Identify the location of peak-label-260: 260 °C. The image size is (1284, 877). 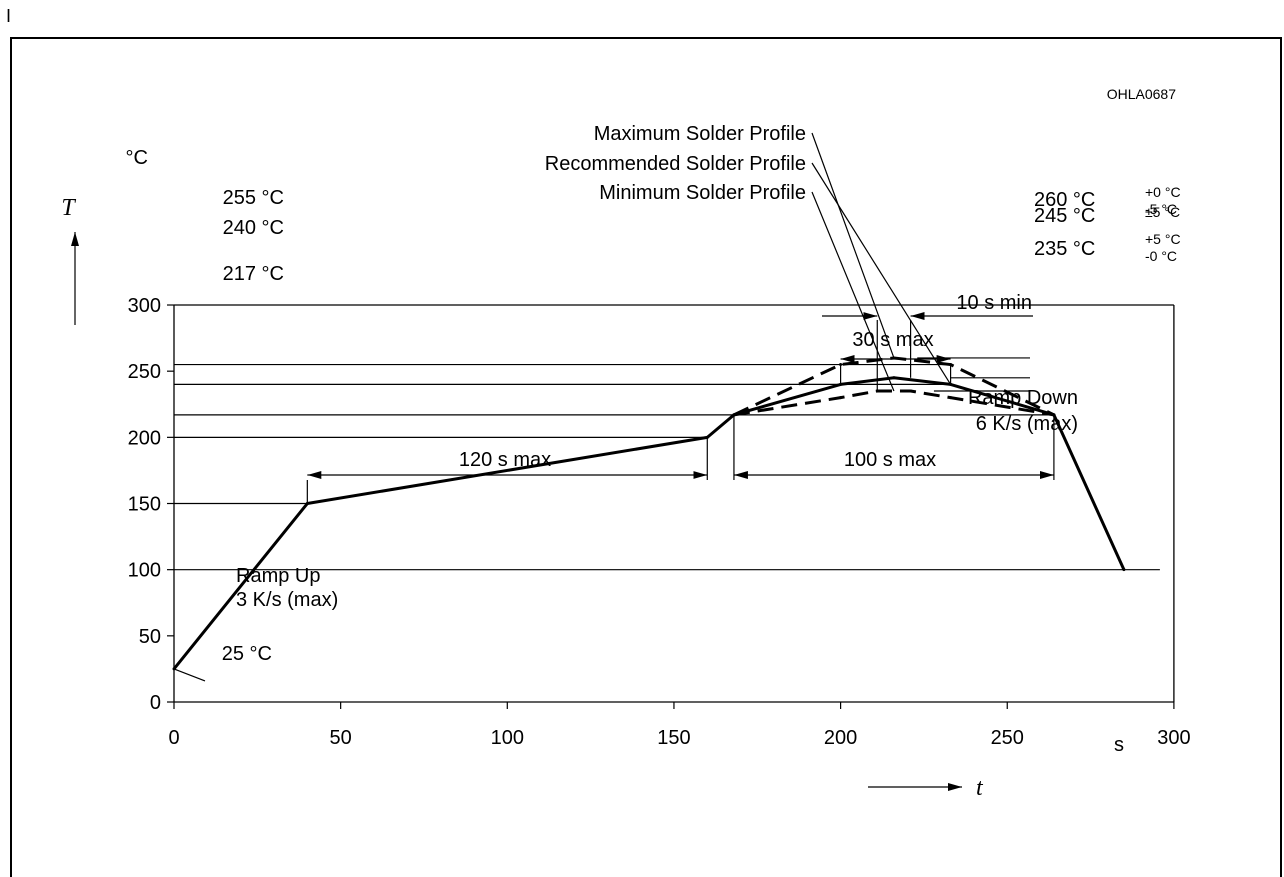
(1064, 200).